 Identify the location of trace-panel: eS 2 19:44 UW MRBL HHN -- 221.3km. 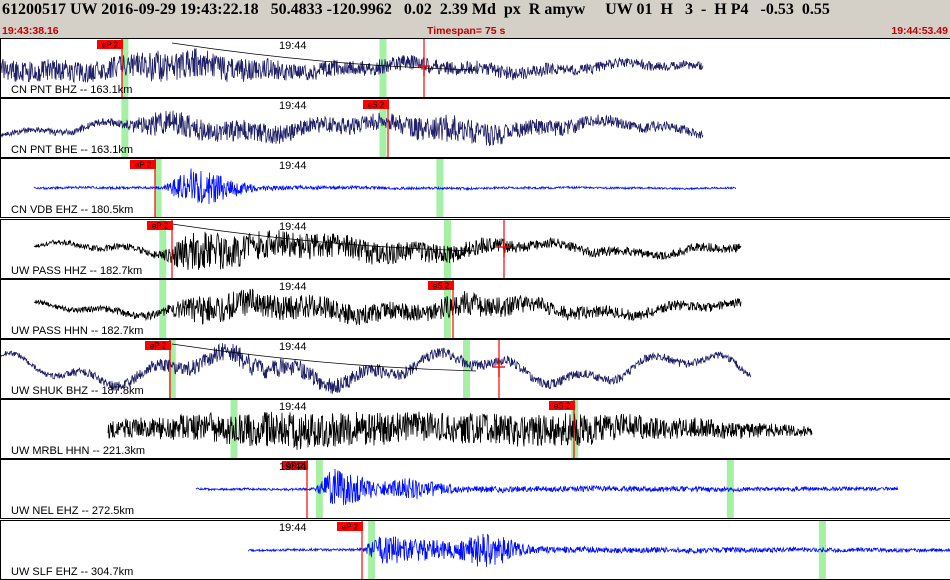
(475, 429).